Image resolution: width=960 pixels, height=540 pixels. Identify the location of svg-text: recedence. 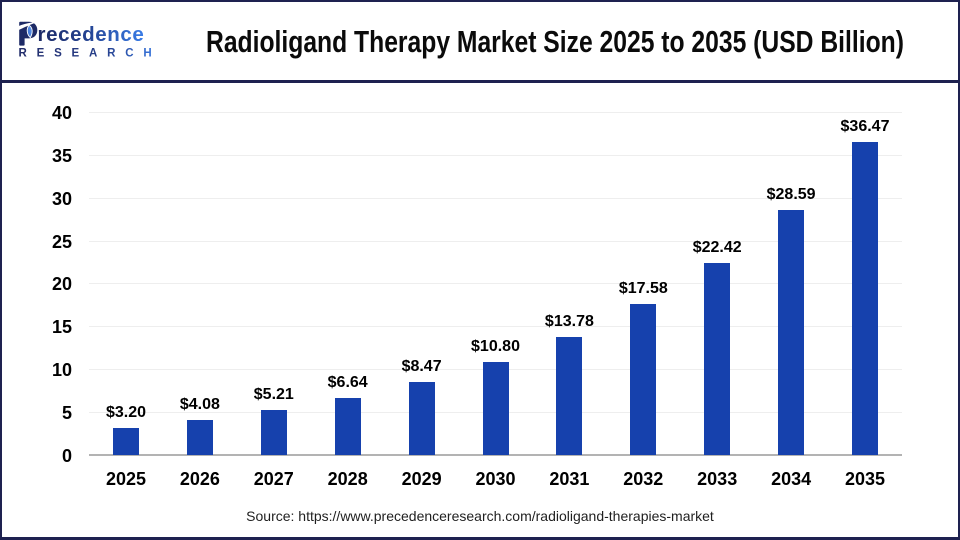
(91, 34).